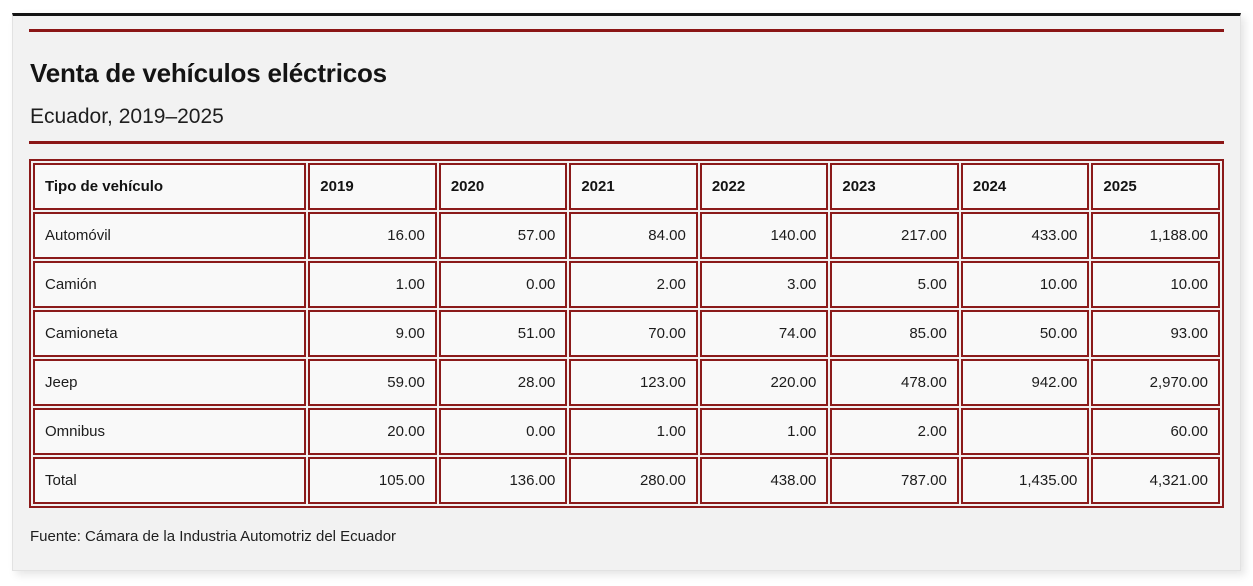  I want to click on column-header: 2024, so click(1025, 186).